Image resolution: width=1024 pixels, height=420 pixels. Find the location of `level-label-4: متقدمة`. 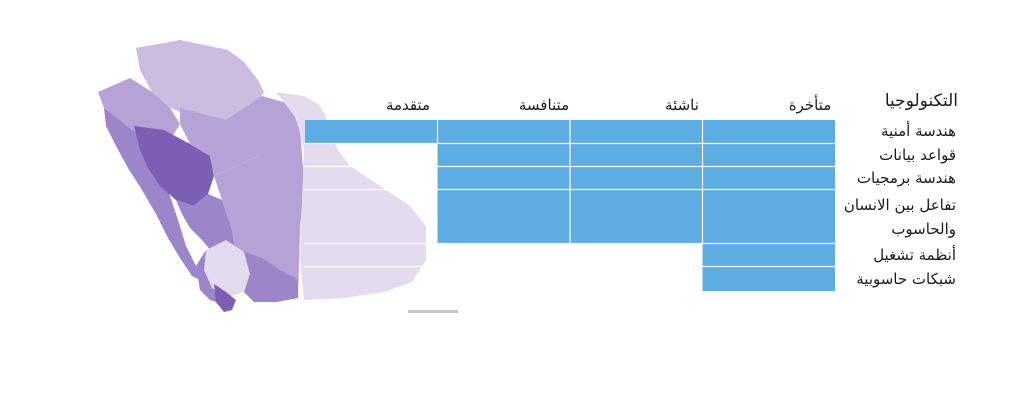

level-label-4: متقدمة is located at coordinates (408, 105).